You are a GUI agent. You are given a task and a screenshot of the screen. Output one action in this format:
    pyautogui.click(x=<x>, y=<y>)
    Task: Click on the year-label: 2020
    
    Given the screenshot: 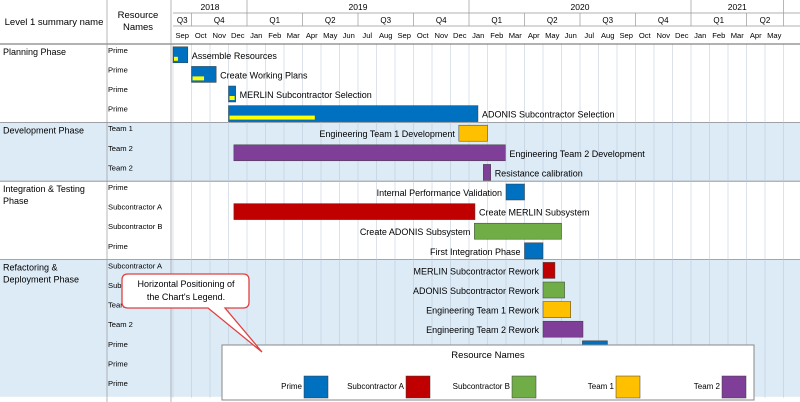 What is the action you would take?
    pyautogui.click(x=580, y=7)
    